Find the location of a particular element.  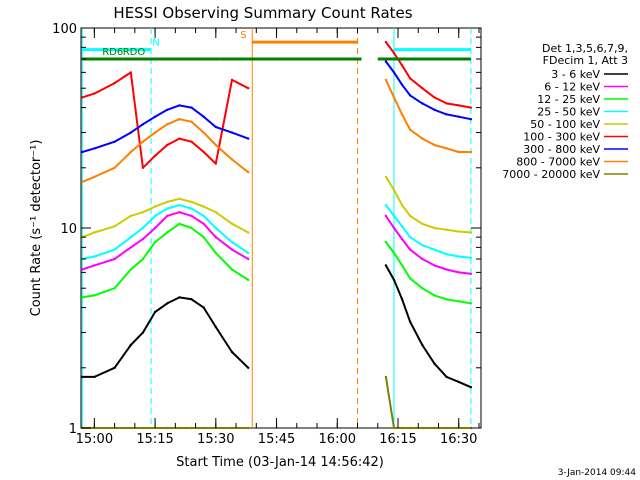

flag-label-rdo: RDO is located at coordinates (134, 52).